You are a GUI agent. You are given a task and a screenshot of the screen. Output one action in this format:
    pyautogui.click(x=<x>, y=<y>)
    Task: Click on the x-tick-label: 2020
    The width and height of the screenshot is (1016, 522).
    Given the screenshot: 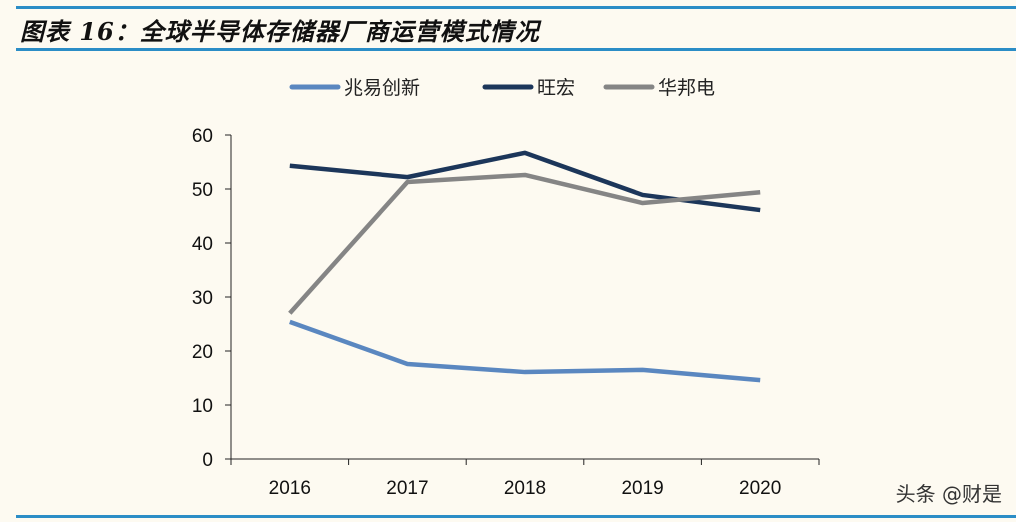 What is the action you would take?
    pyautogui.click(x=760, y=488)
    